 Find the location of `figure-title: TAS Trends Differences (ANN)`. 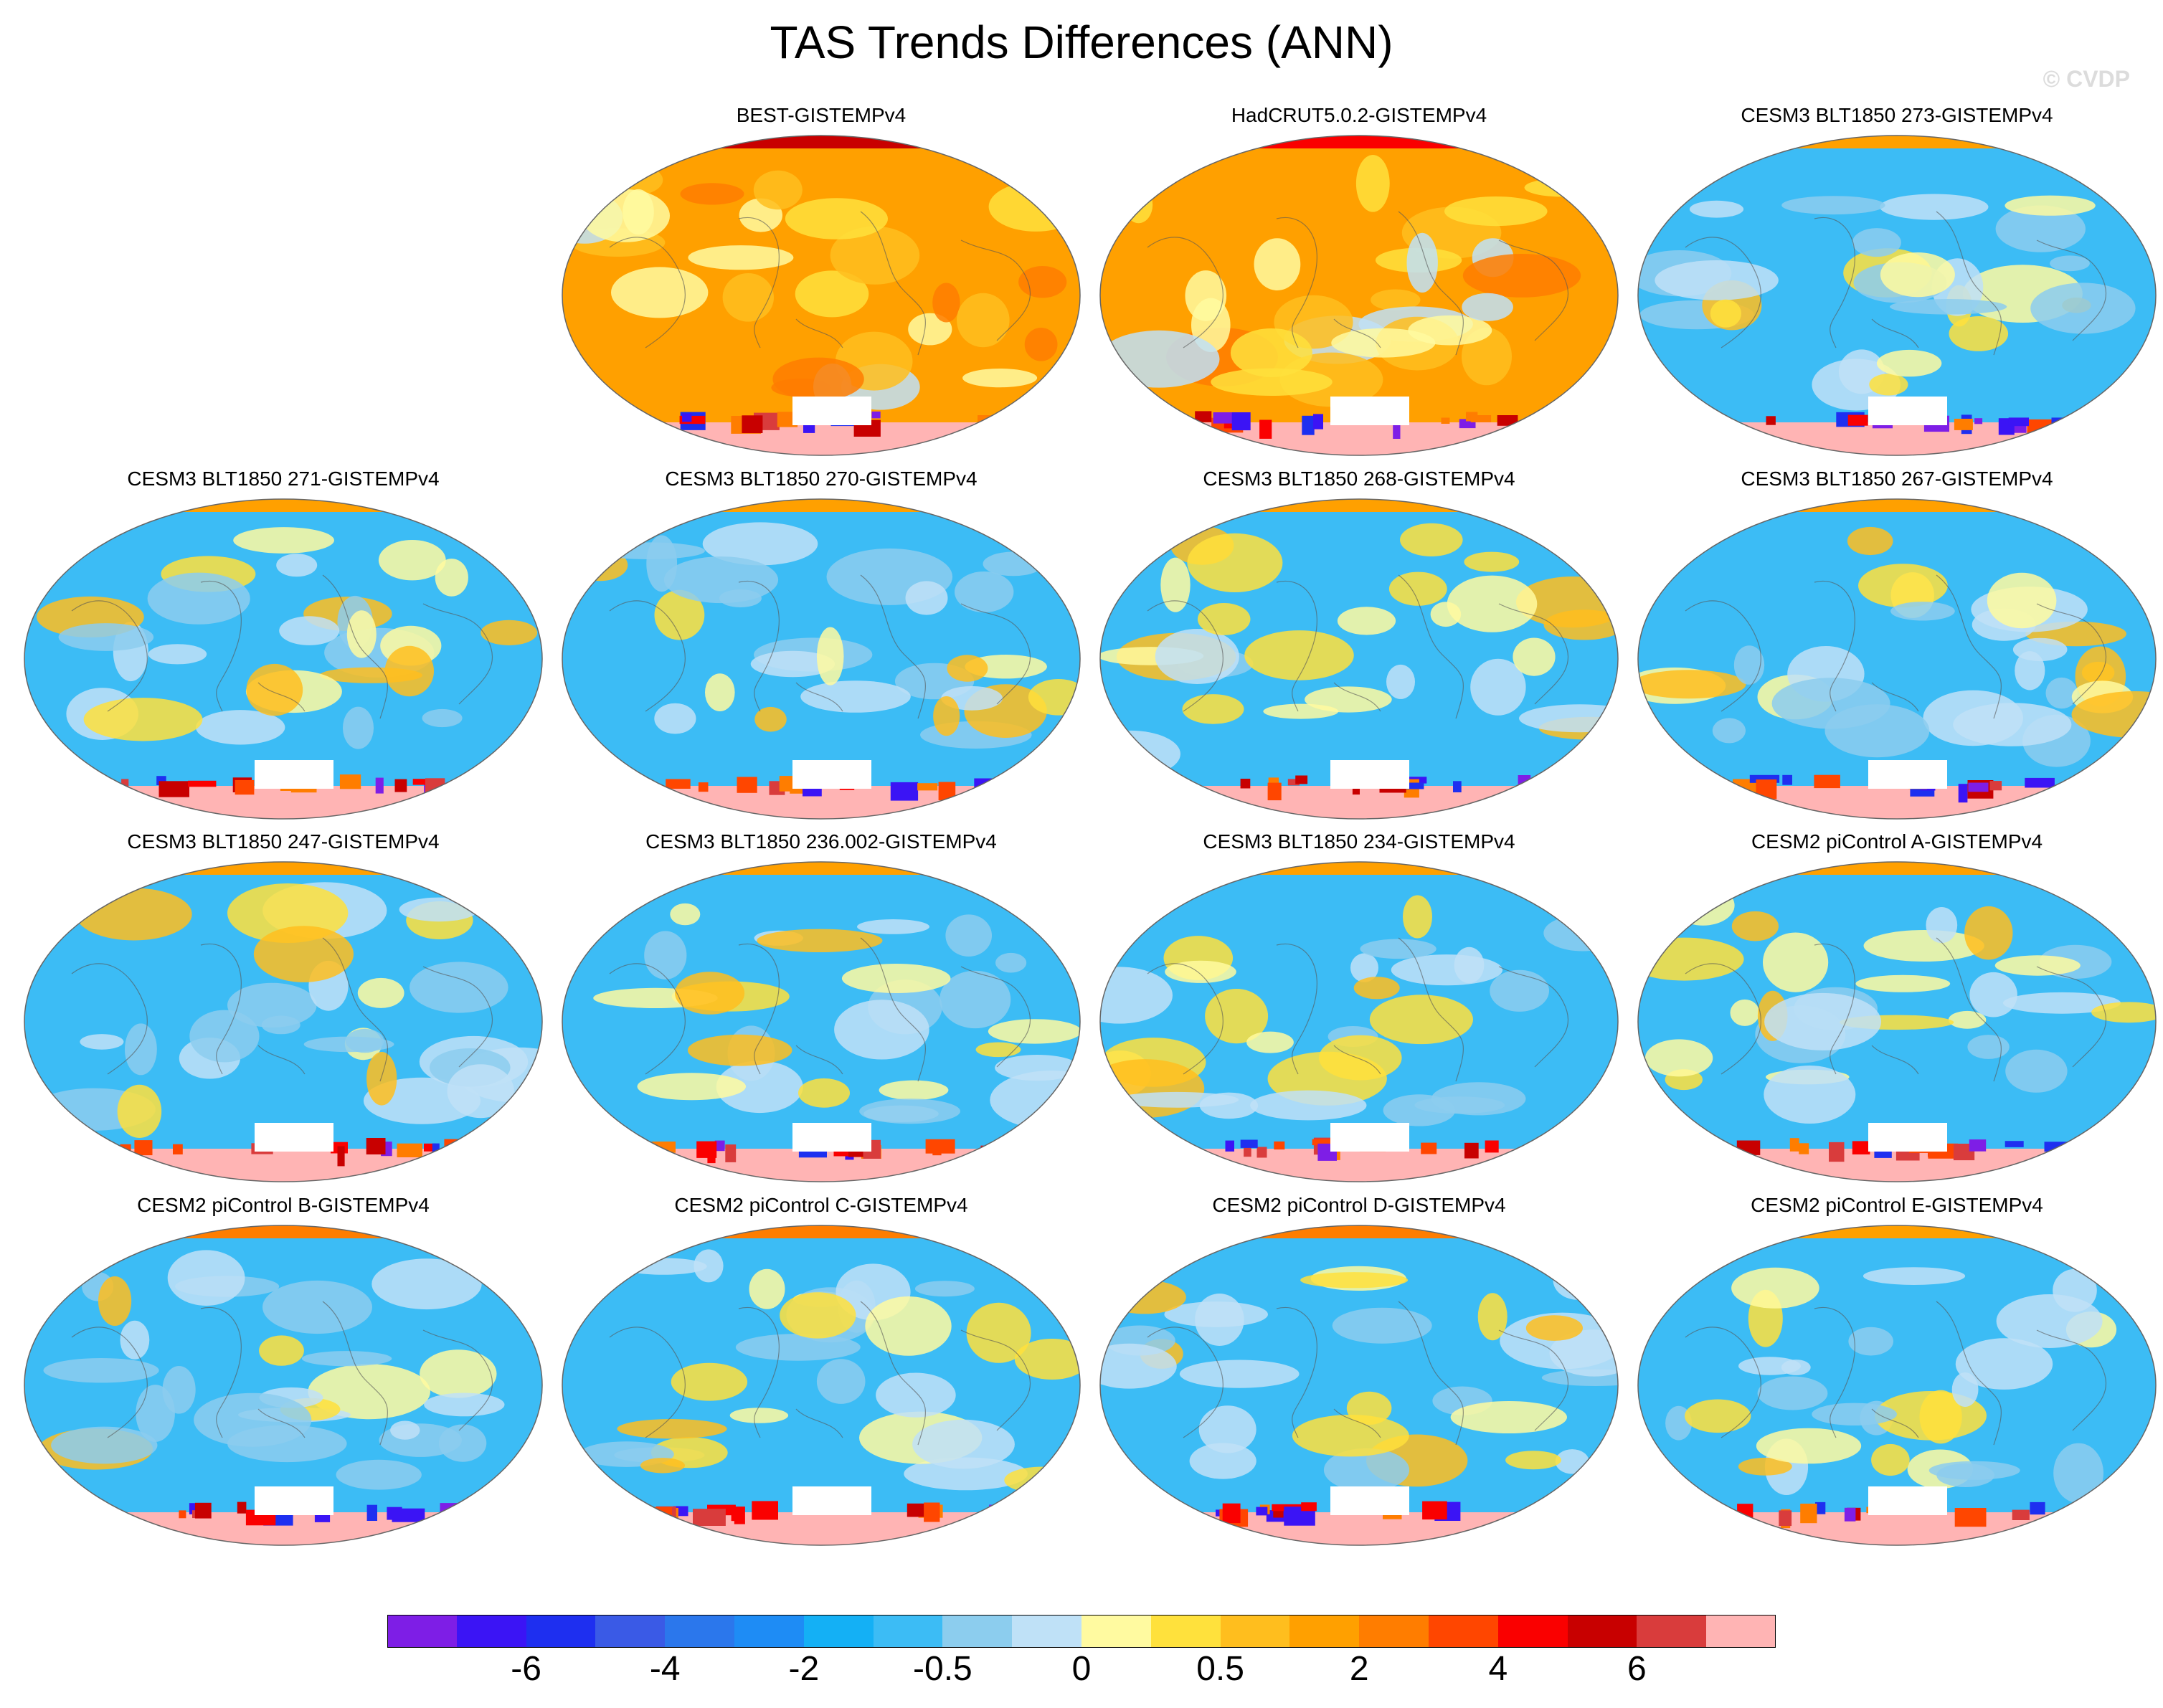

figure-title: TAS Trends Differences (ANN) is located at coordinates (1081, 42).